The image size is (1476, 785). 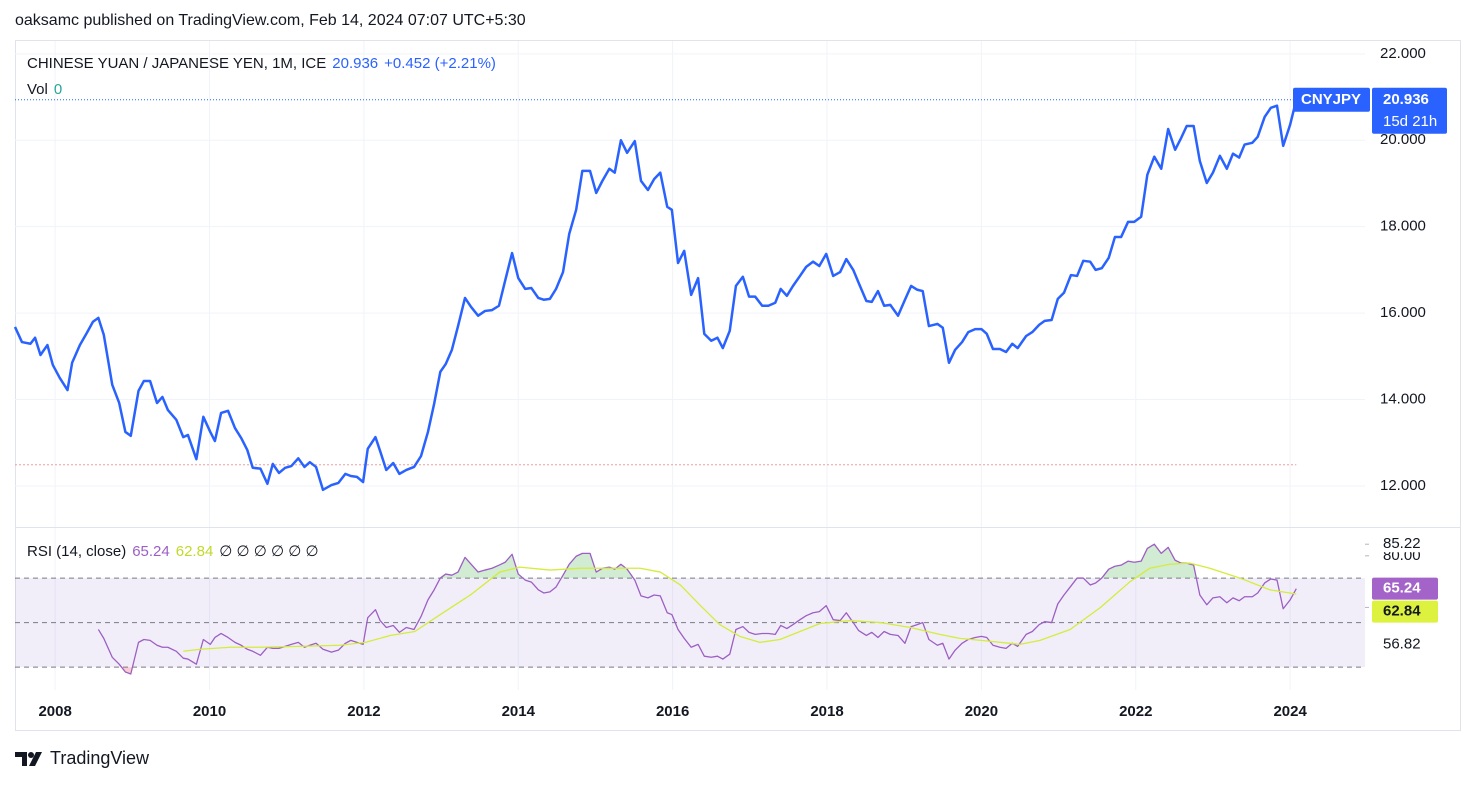 I want to click on price-label: 20.936, so click(x=1406, y=99).